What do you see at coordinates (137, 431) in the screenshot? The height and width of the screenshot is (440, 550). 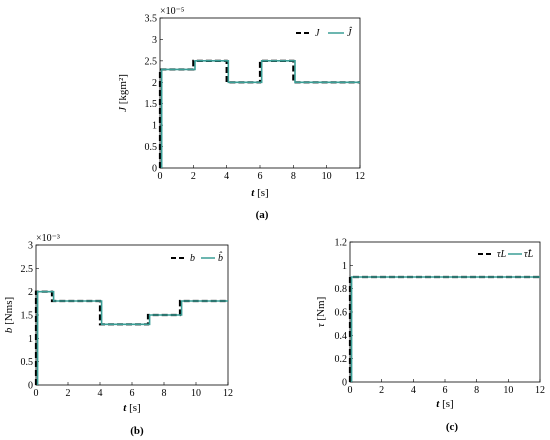 I see `caption-b: (b)` at bounding box center [137, 431].